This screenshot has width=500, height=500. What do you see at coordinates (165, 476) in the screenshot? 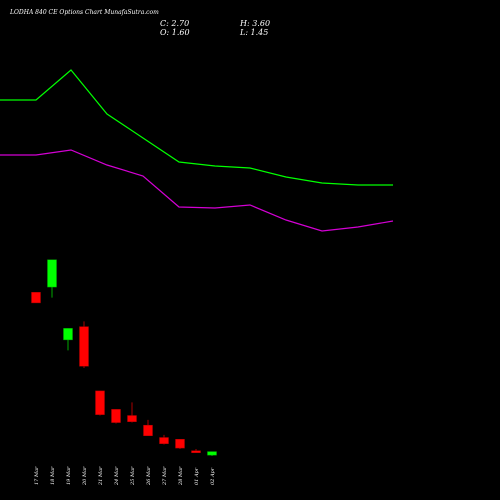
I see `x-tick-label: 27 Mar` at bounding box center [165, 476].